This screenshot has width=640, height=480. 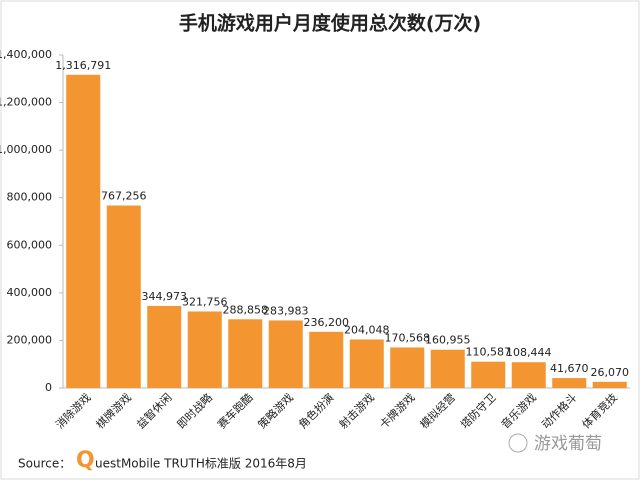 I want to click on source-label: Source：, so click(x=44, y=464).